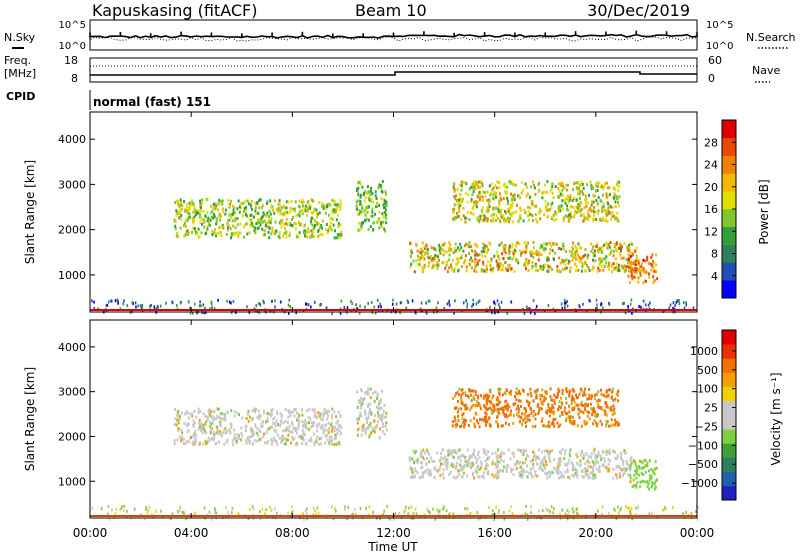  I want to click on cpid-value: normal (fast) 151, so click(152, 102).